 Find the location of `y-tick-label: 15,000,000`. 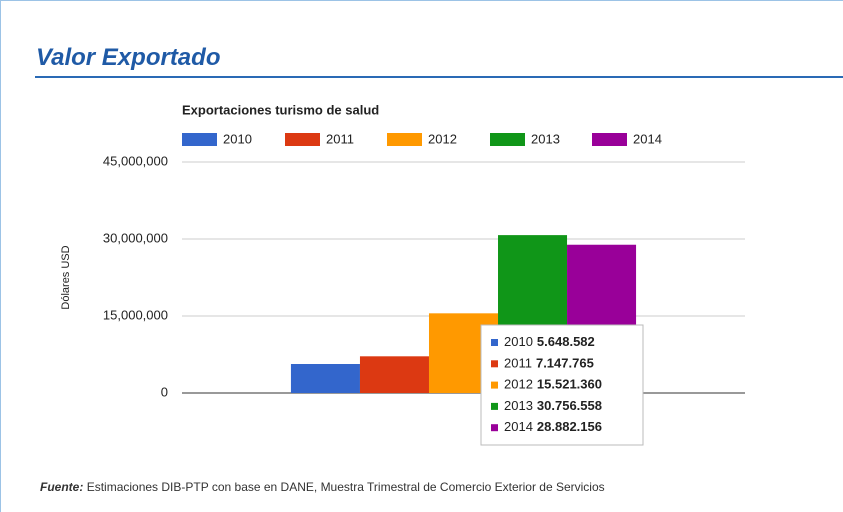

y-tick-label: 15,000,000 is located at coordinates (135, 314).